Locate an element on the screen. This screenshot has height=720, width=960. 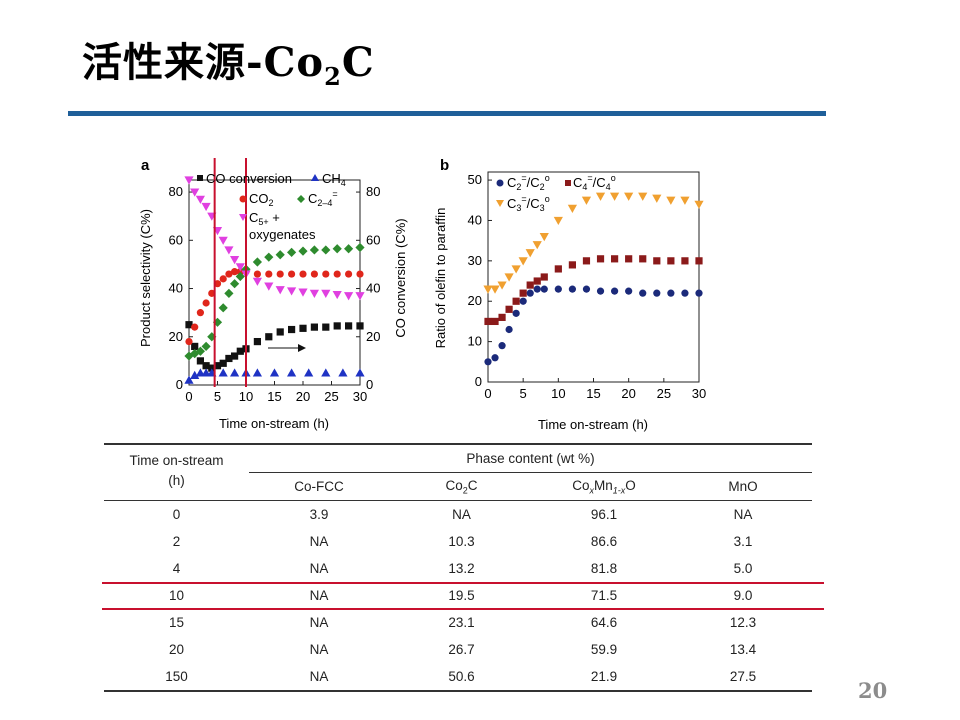
table-cell: 5.0 is located at coordinates (743, 568).